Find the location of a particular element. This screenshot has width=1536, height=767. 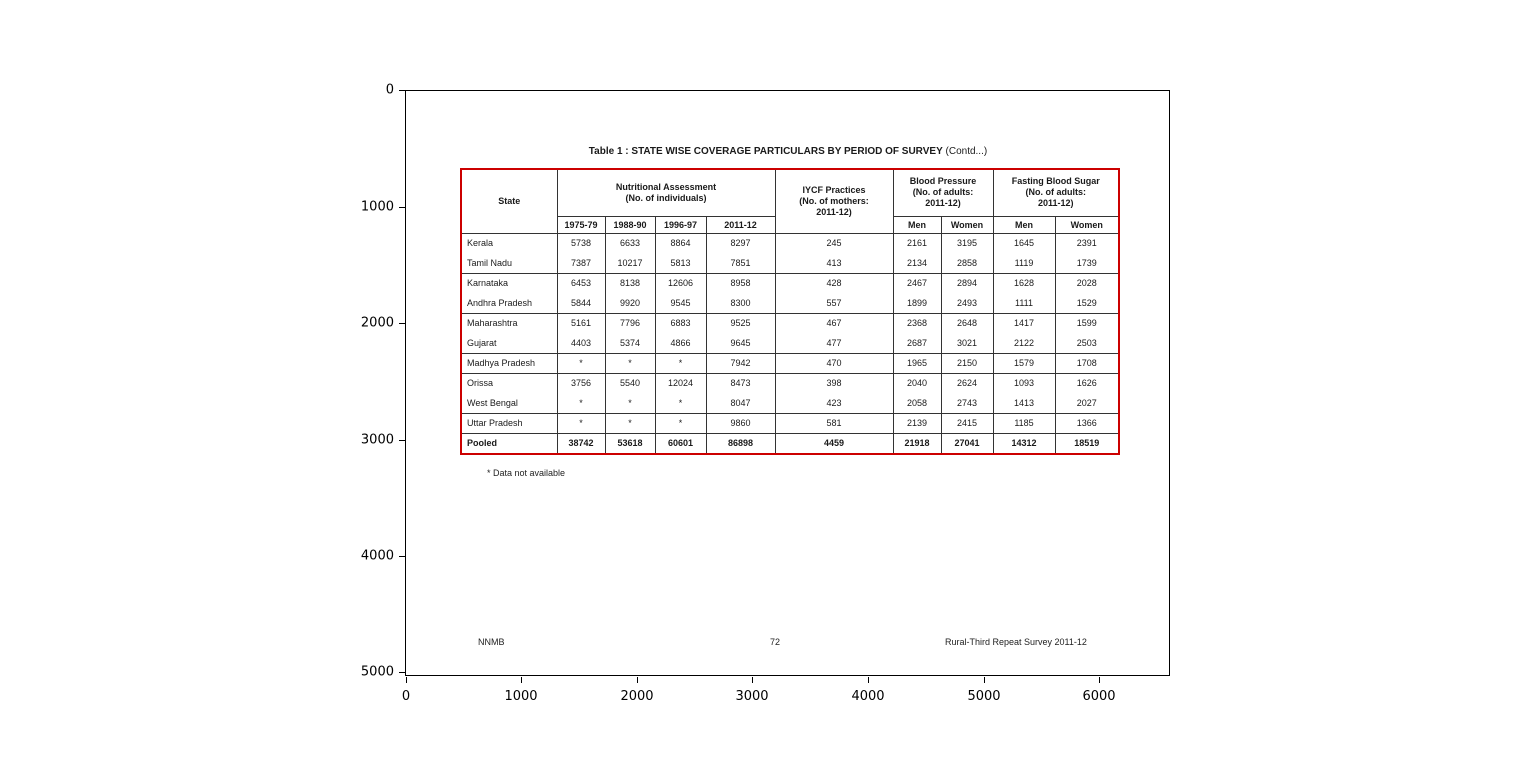

table-row: Uttar Pradesh * * * 9860 581 2139 2415 1185 1366 is located at coordinates (790, 423).